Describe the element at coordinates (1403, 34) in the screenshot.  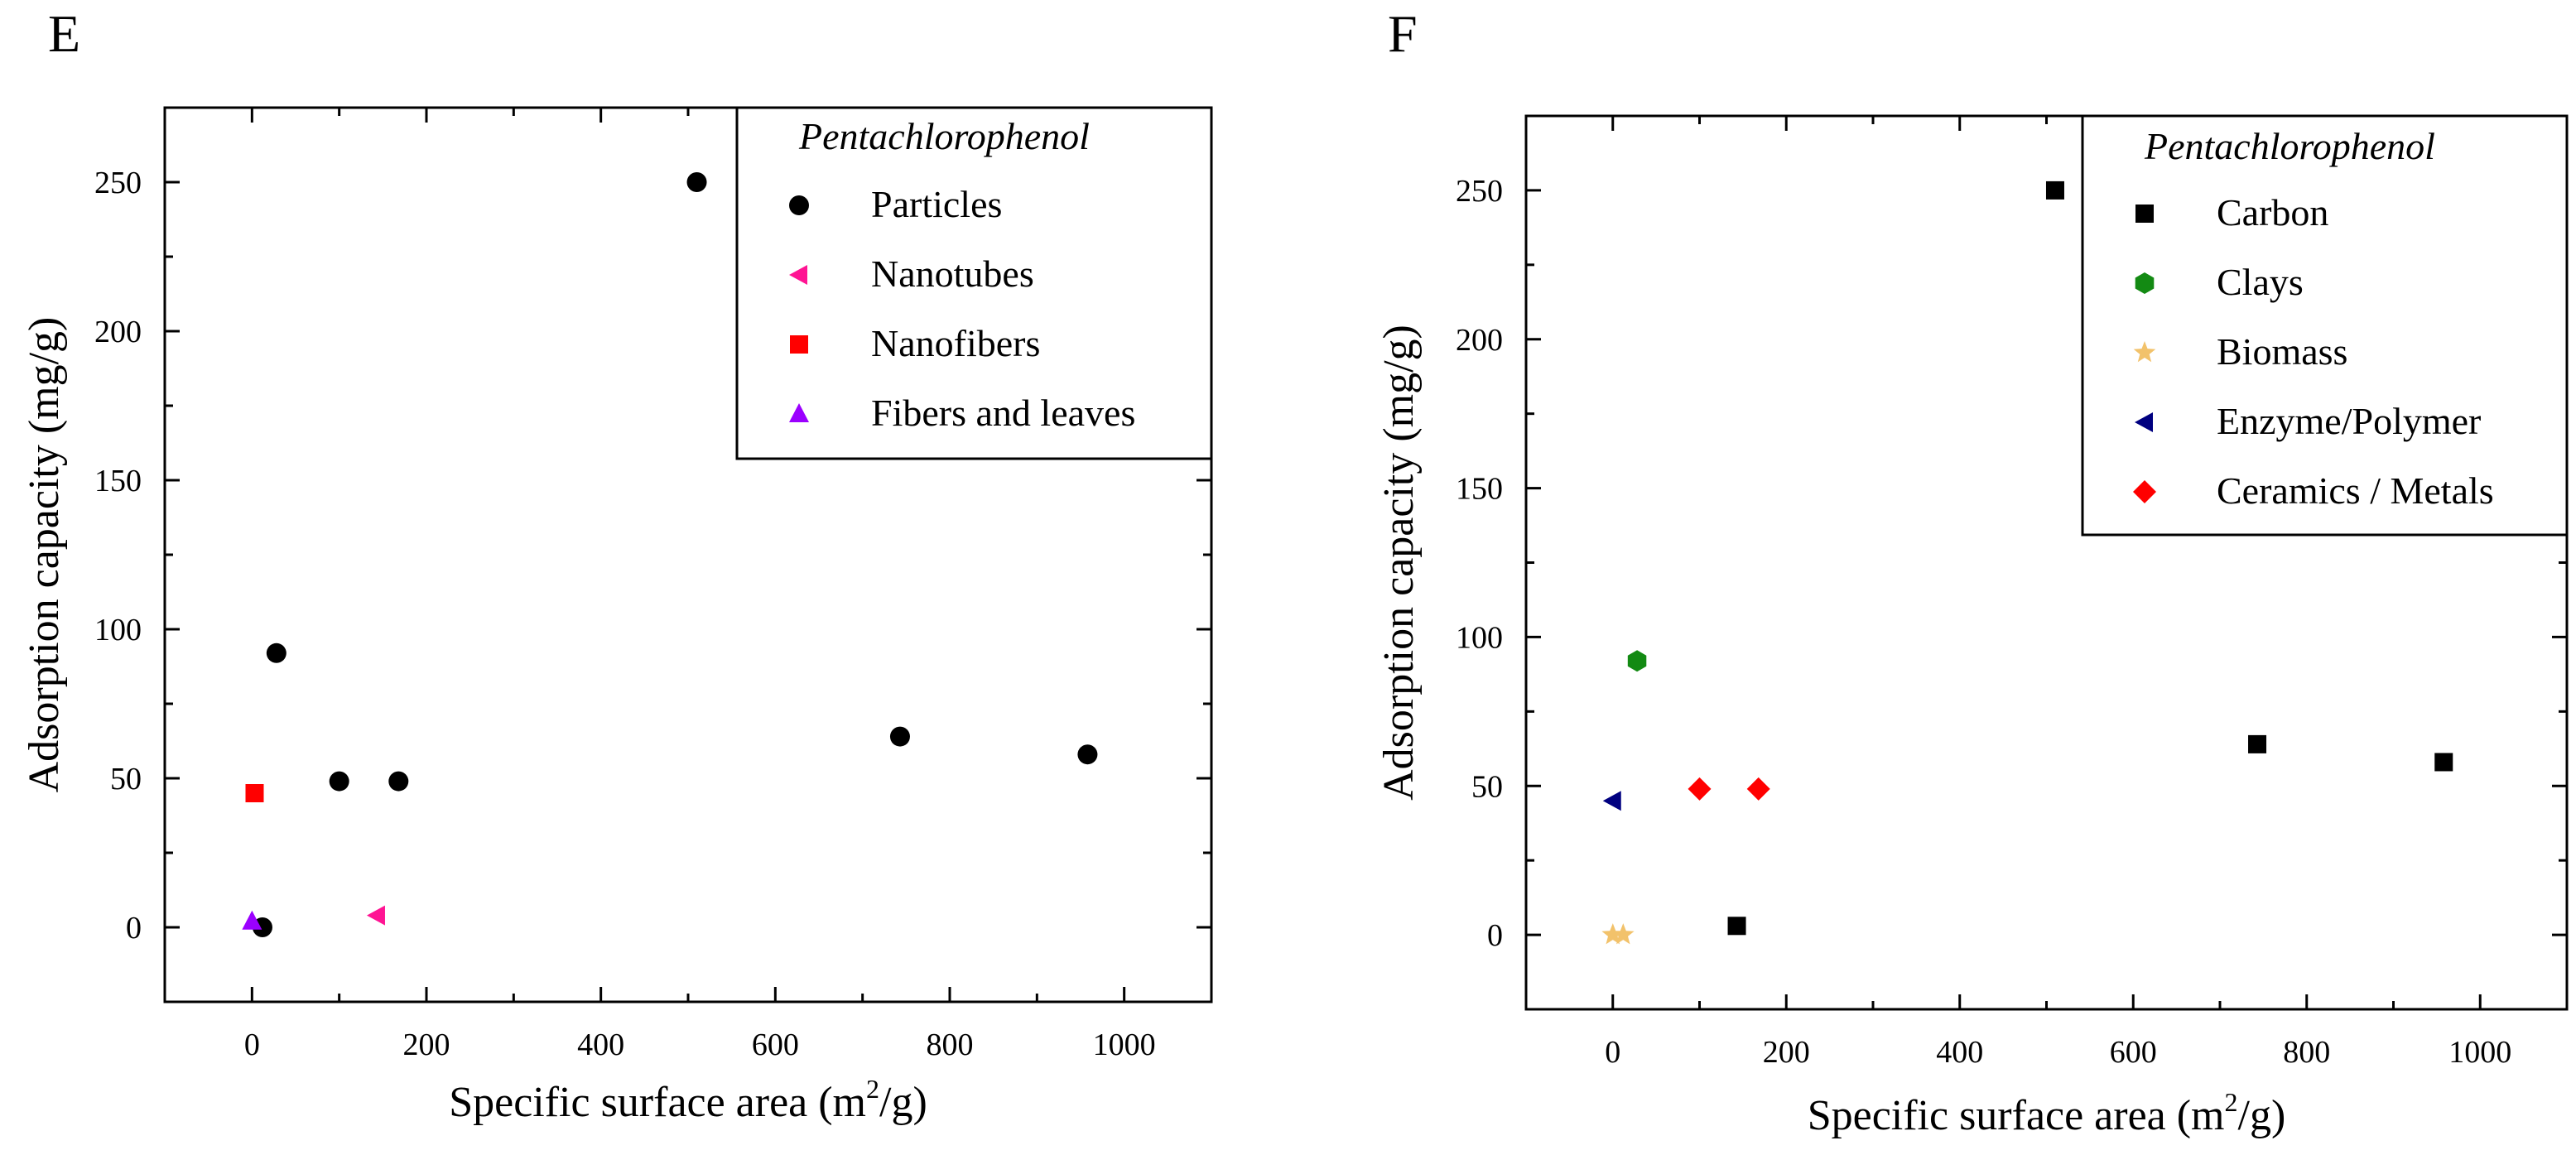
I see `panel-label: F` at that location.